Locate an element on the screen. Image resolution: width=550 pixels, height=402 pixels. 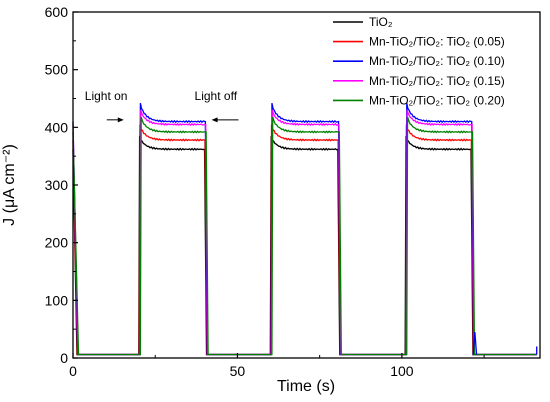
y-tick-label-0: 0 is located at coordinates (64, 358).